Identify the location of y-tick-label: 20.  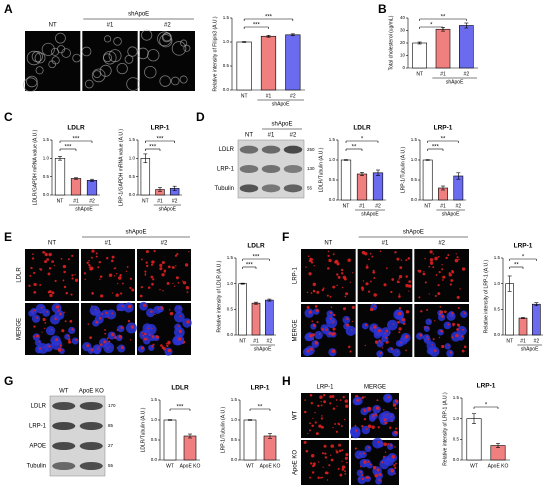
(403, 42).